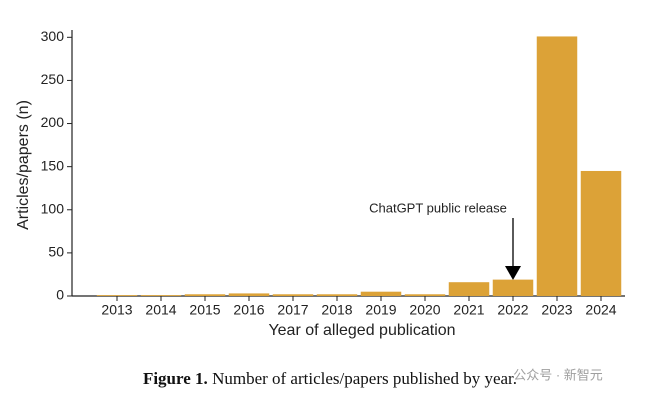 The height and width of the screenshot is (400, 660). Describe the element at coordinates (600, 310) in the screenshot. I see `x-tick-label: 2024` at that location.